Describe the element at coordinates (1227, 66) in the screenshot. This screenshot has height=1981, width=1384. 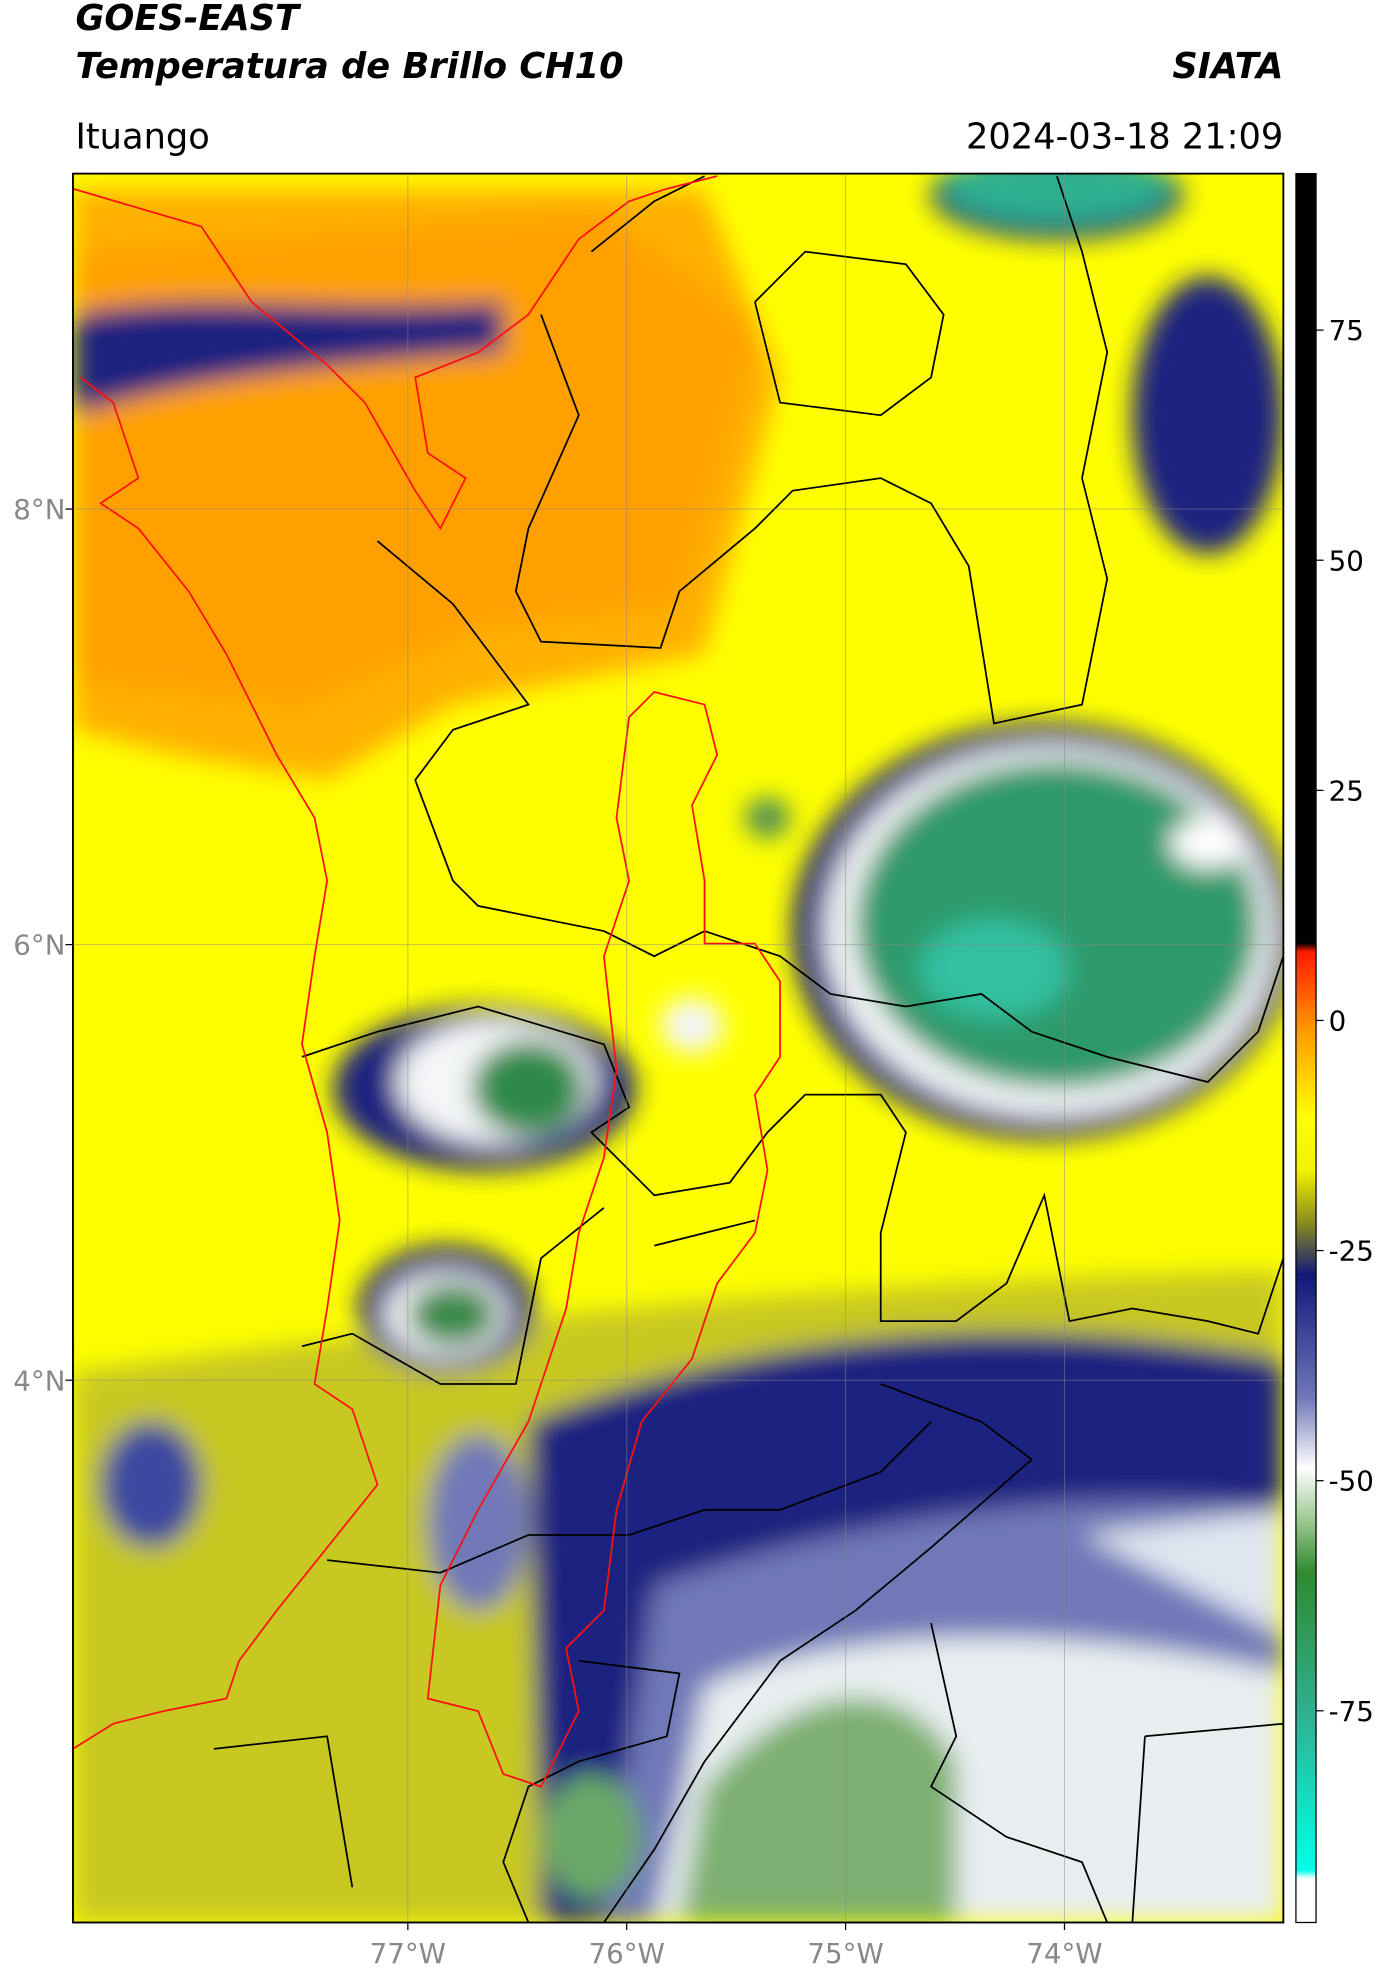
I see `source: SIATA` at that location.